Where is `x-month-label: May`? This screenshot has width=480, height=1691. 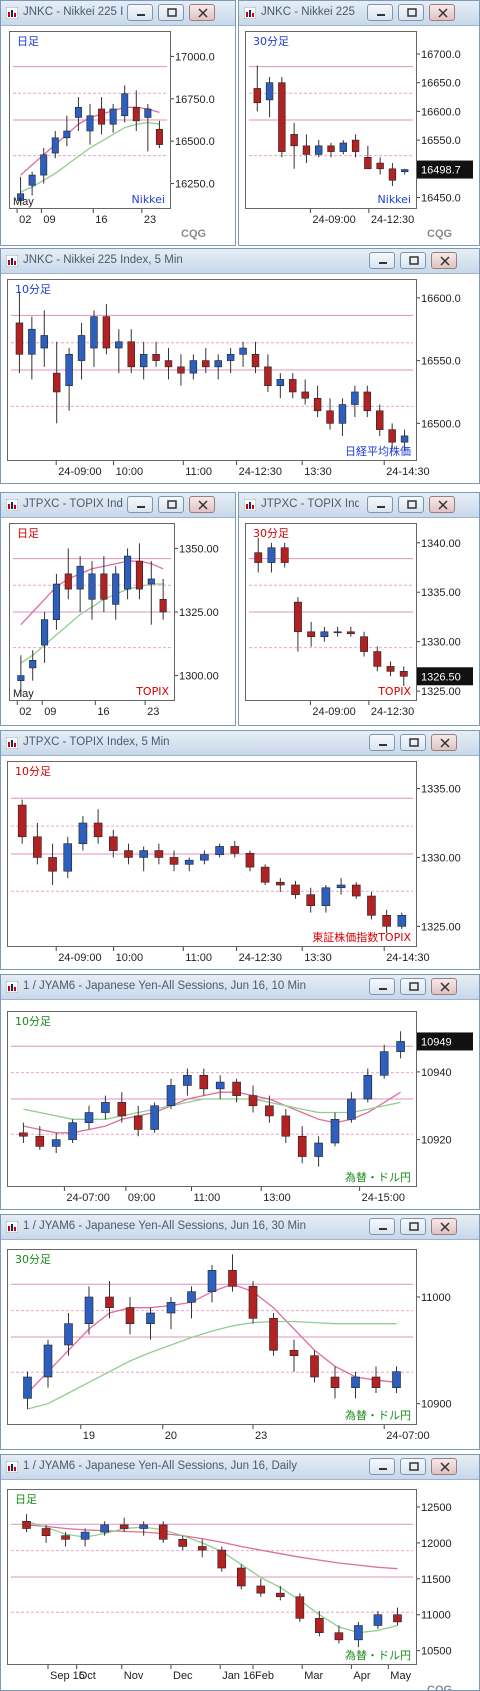
x-month-label: May is located at coordinates (23, 202).